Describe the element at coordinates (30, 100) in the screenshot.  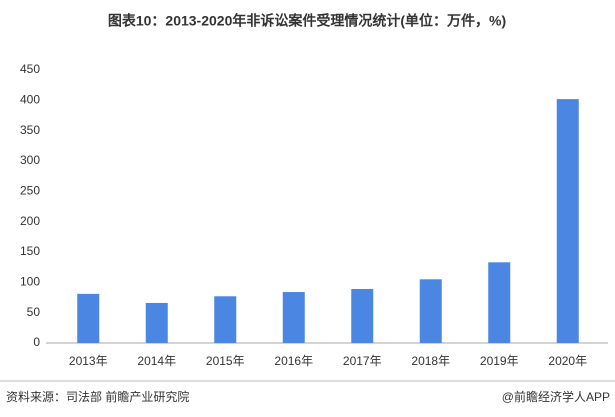
I see `y-tick-label: 400` at that location.